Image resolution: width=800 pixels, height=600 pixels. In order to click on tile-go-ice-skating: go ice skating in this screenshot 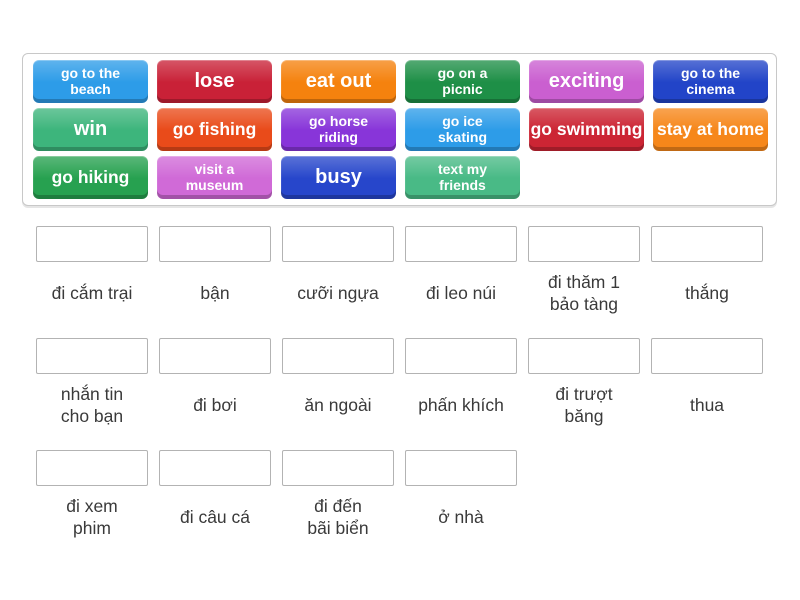, I will do `click(462, 129)`.